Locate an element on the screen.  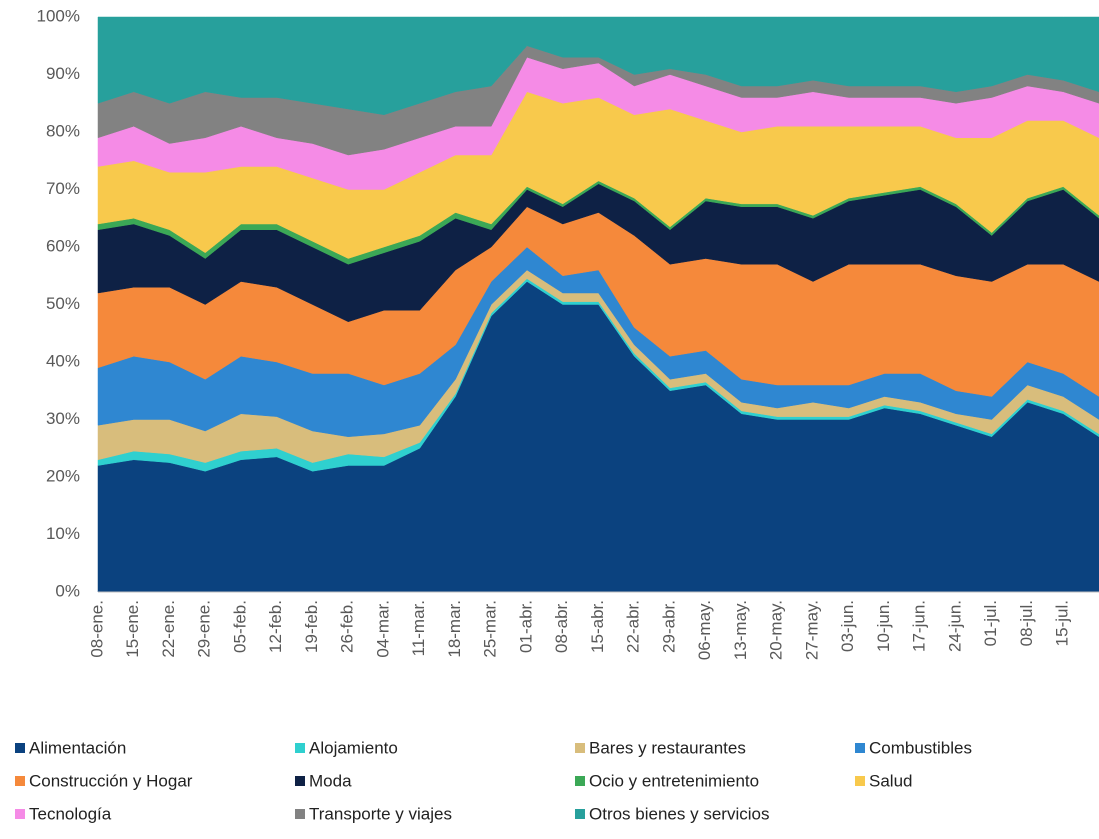
legend-label: Alimentación is located at coordinates (77, 747).